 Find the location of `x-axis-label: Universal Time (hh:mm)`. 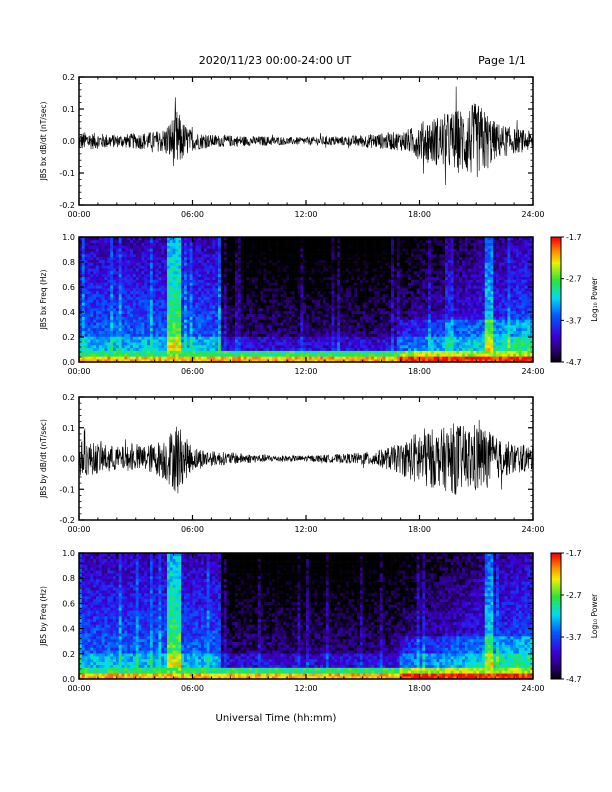

x-axis-label: Universal Time (hh:mm) is located at coordinates (276, 718).